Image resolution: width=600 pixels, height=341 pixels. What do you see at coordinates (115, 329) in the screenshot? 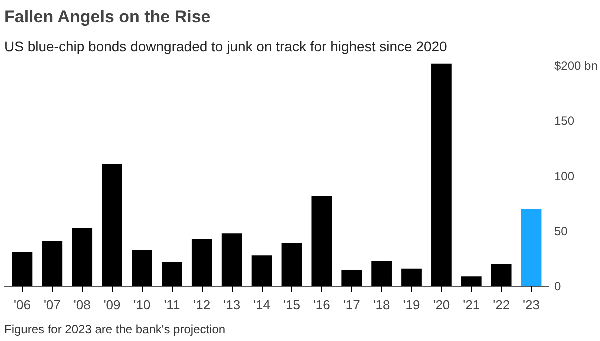
I see `text: Figures for 2023 are the bank's projection` at bounding box center [115, 329].